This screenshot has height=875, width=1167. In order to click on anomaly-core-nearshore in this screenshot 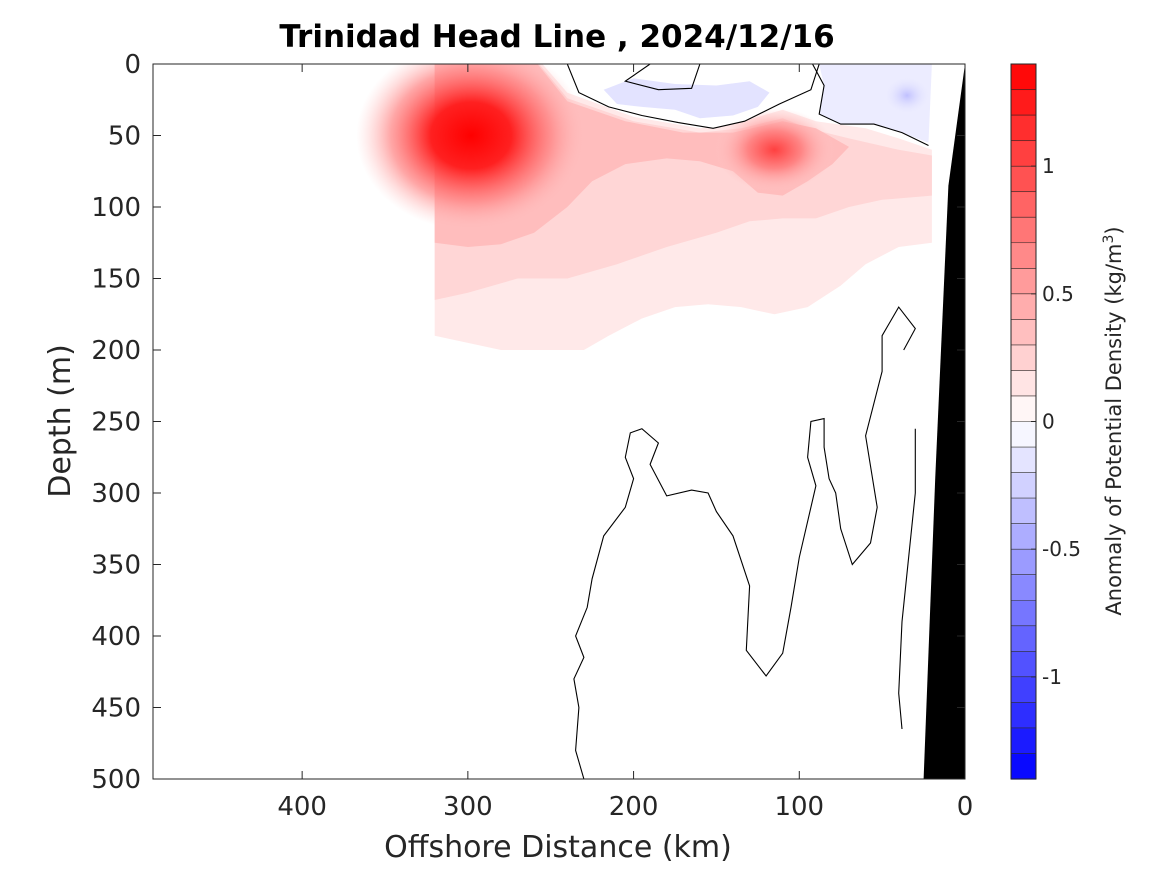, I will do `click(774, 149)`.